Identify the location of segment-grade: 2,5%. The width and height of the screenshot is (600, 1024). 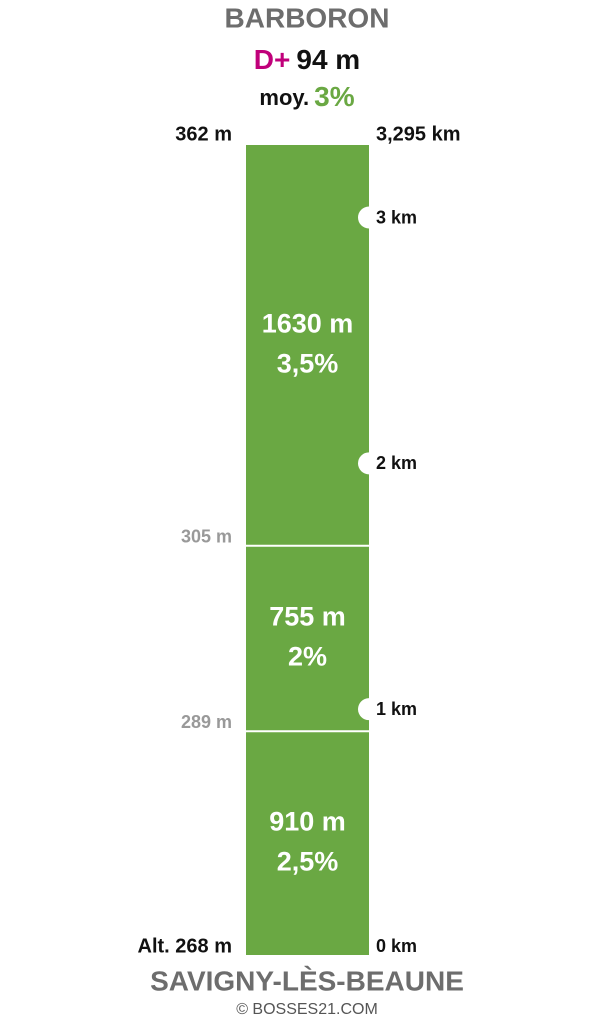
(308, 861).